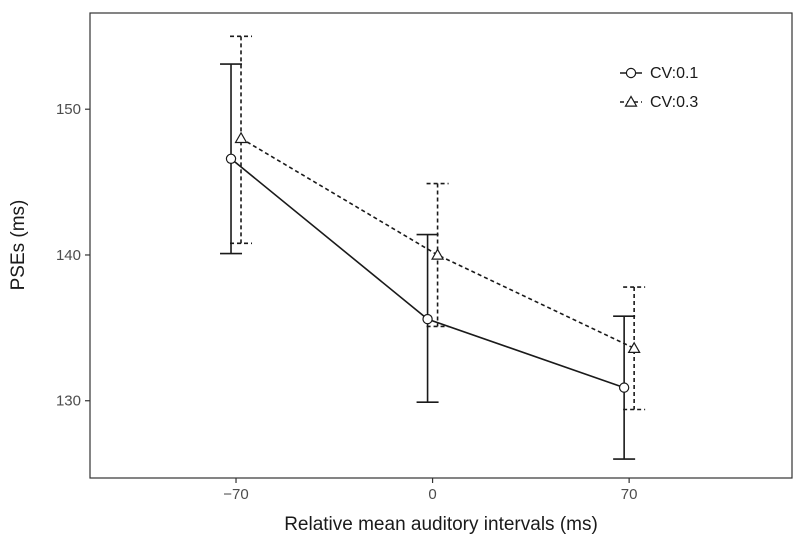 The image size is (799, 536). I want to click on legend-item: CV:0.1, so click(659, 73).